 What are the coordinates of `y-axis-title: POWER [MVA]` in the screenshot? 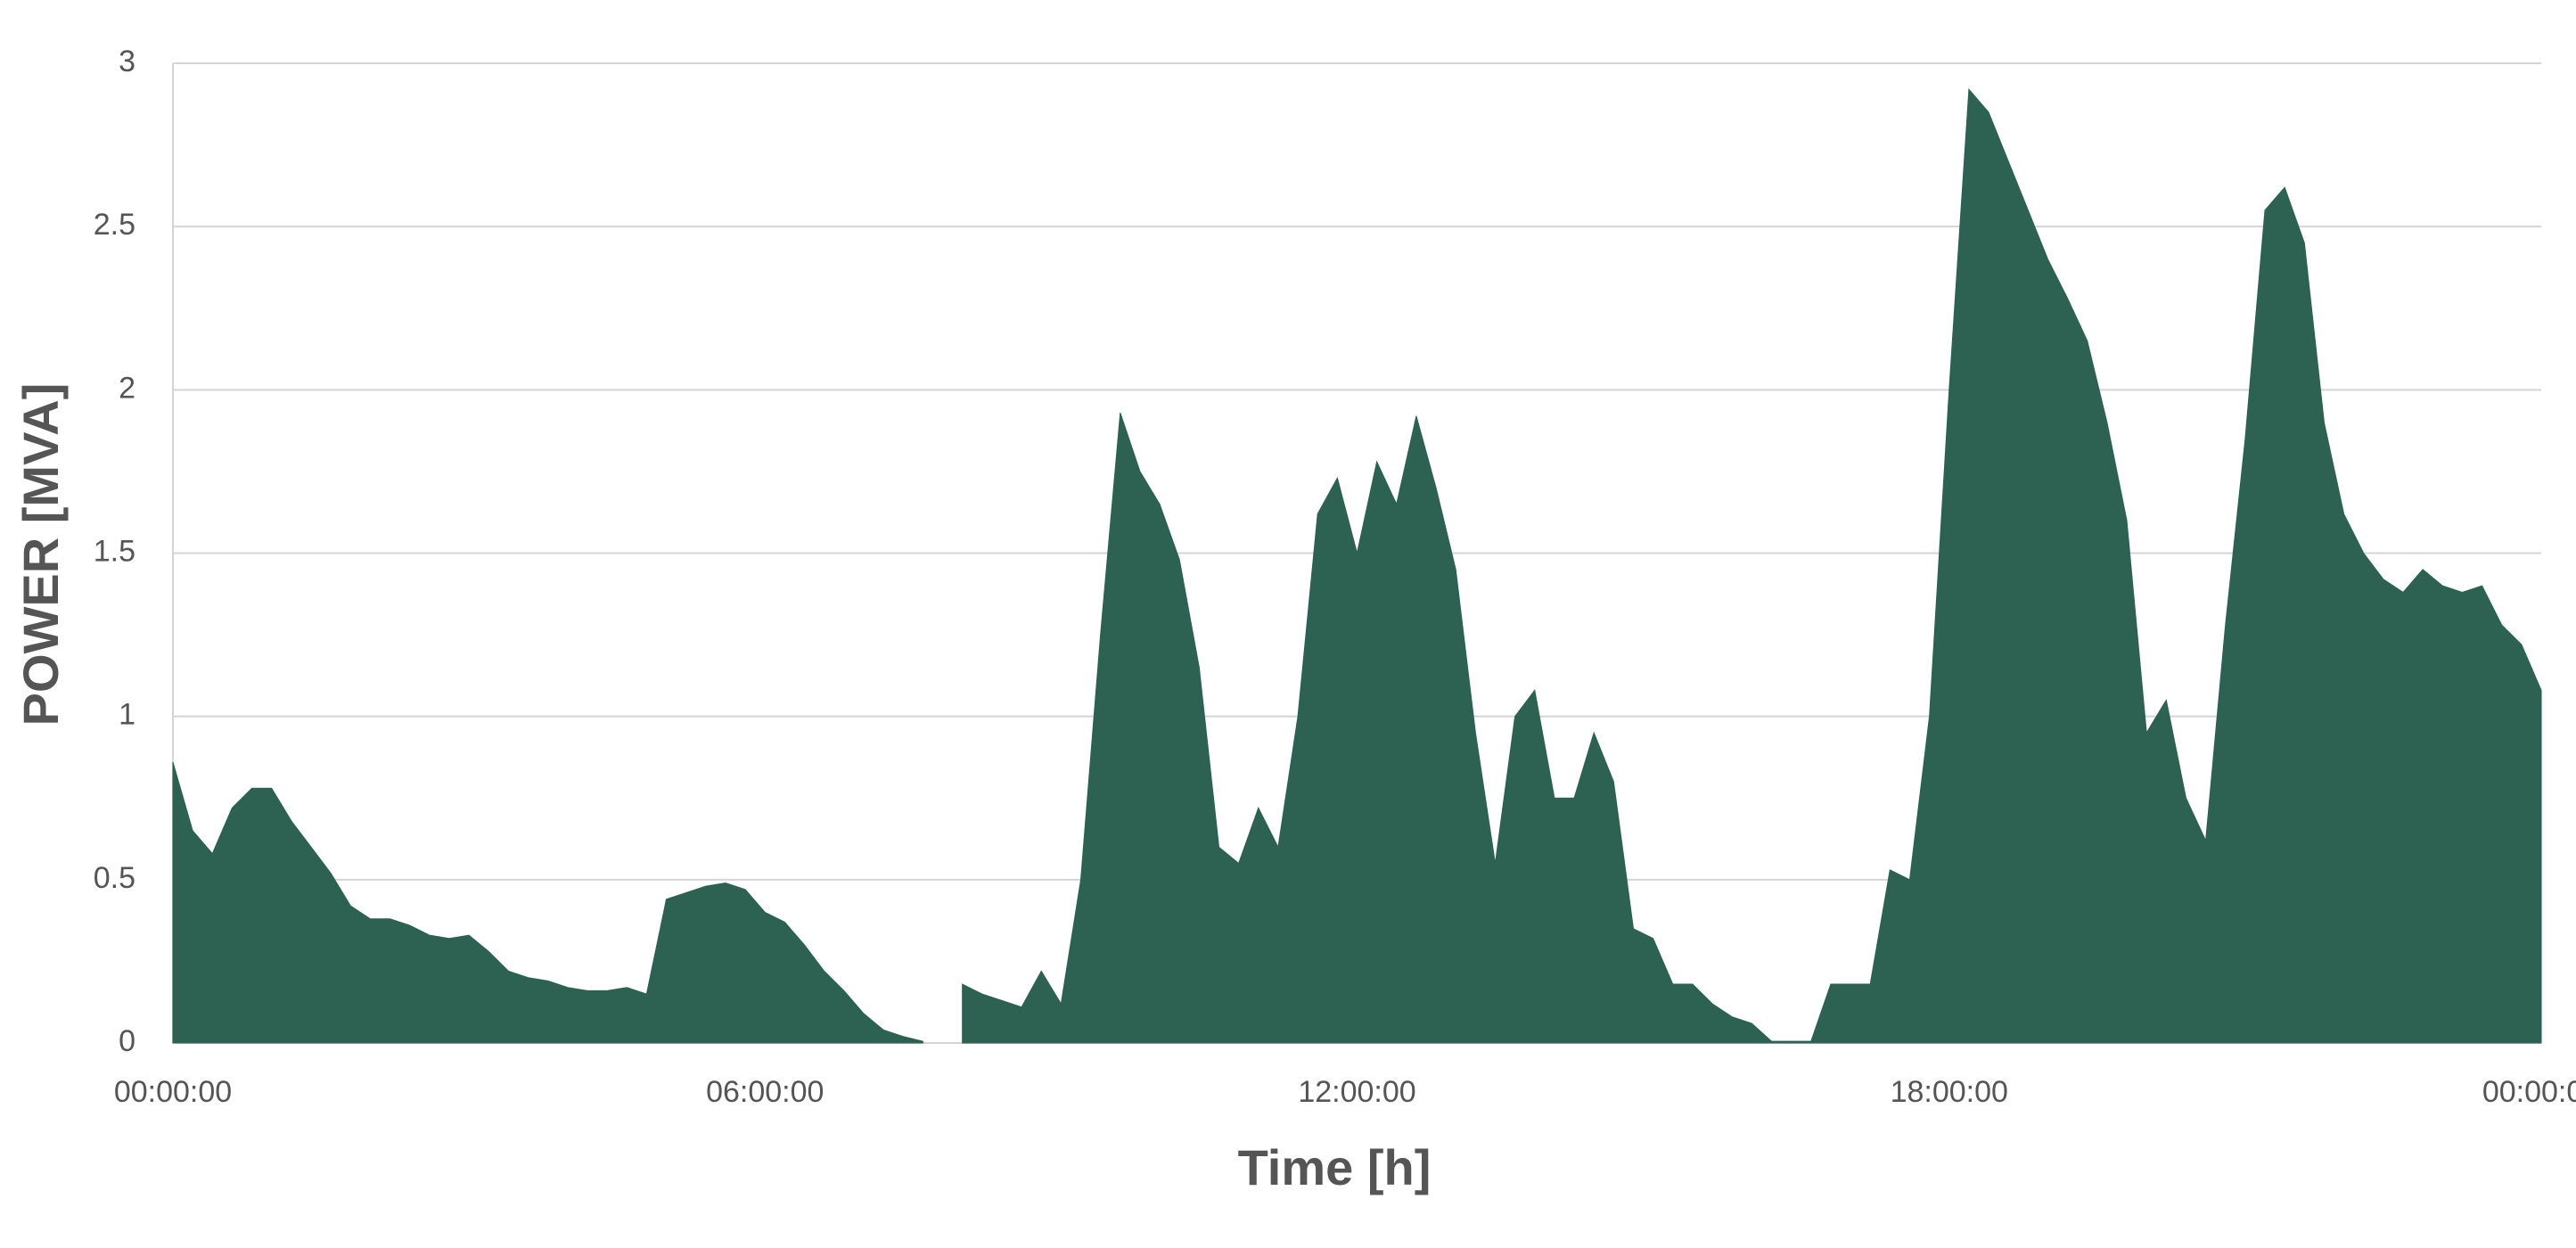 It's located at (41, 555).